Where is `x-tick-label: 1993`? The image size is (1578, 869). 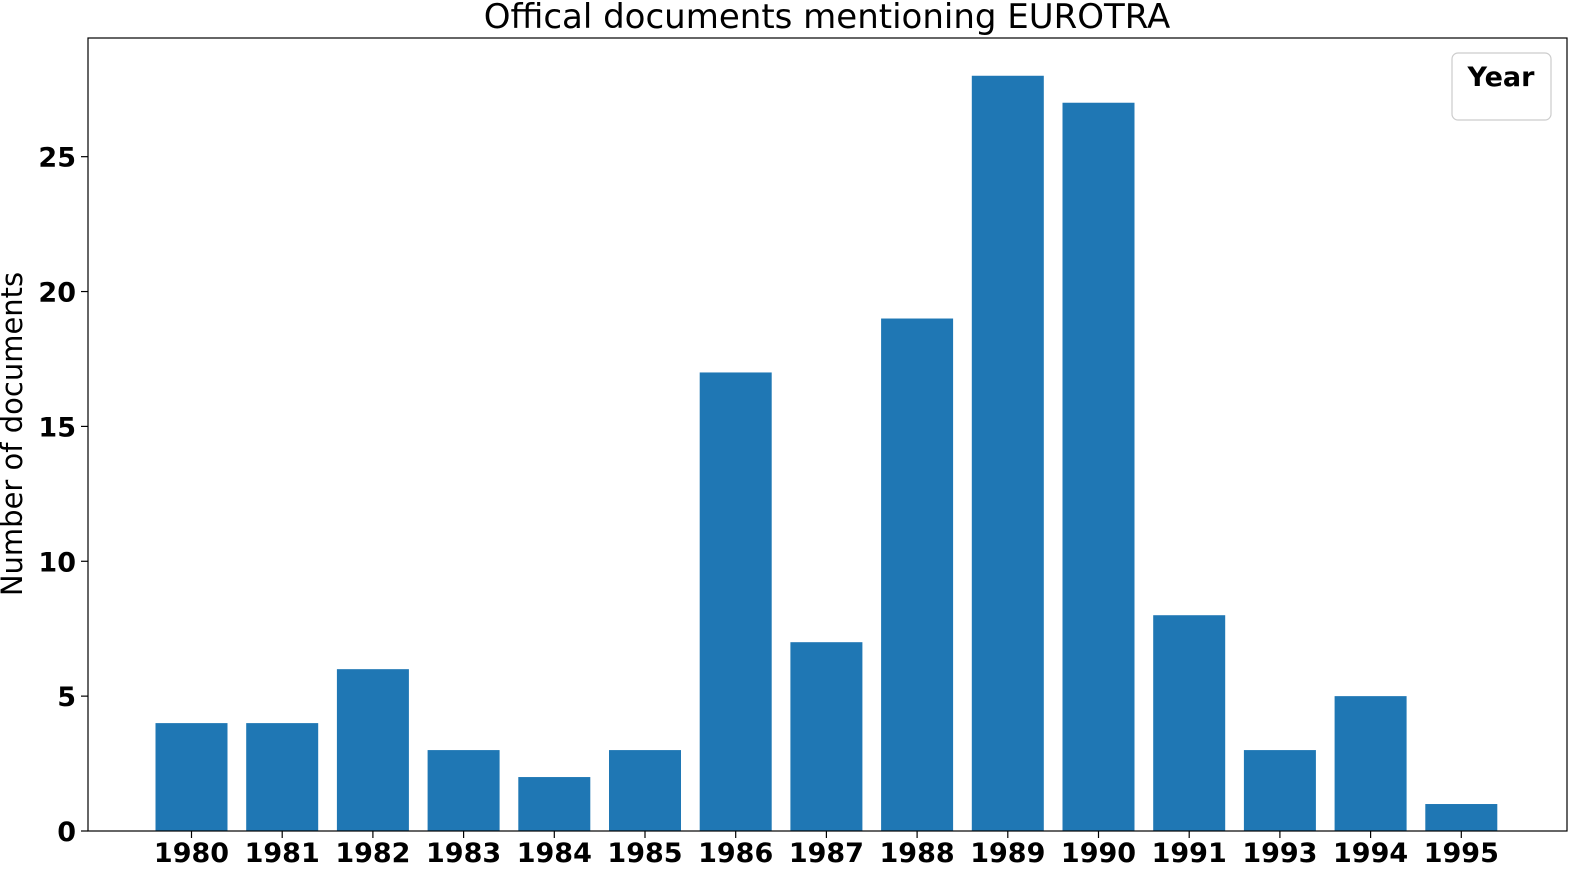 x-tick-label: 1993 is located at coordinates (1279, 853).